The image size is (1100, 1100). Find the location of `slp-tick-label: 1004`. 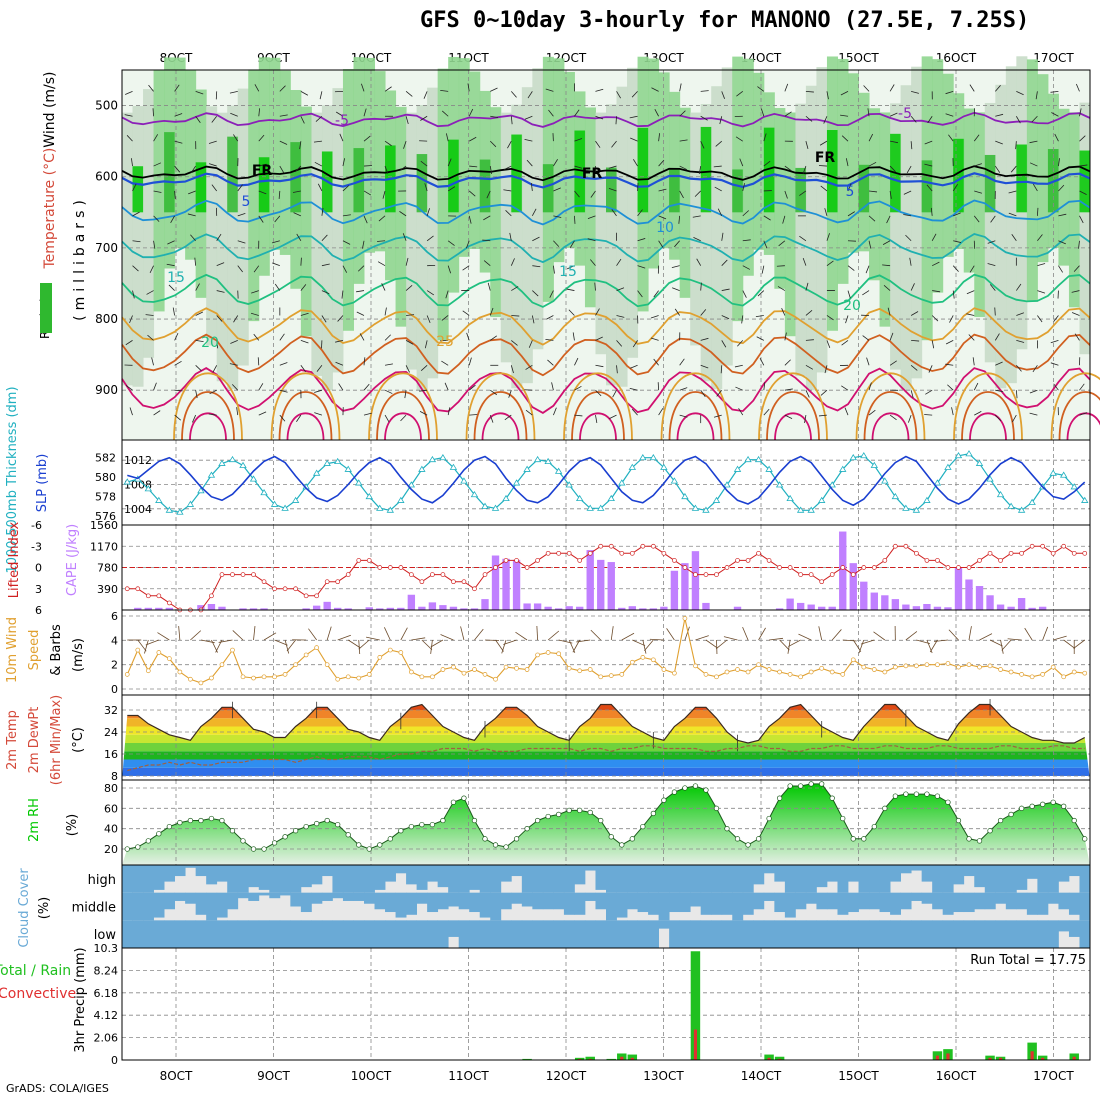

slp-tick-label: 1004 is located at coordinates (138, 509).